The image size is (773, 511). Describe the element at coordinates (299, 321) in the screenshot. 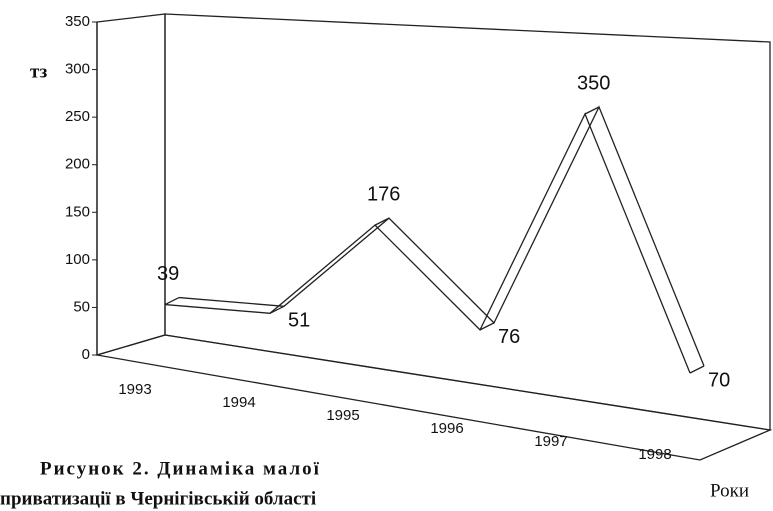

I see `value-label: 51` at that location.